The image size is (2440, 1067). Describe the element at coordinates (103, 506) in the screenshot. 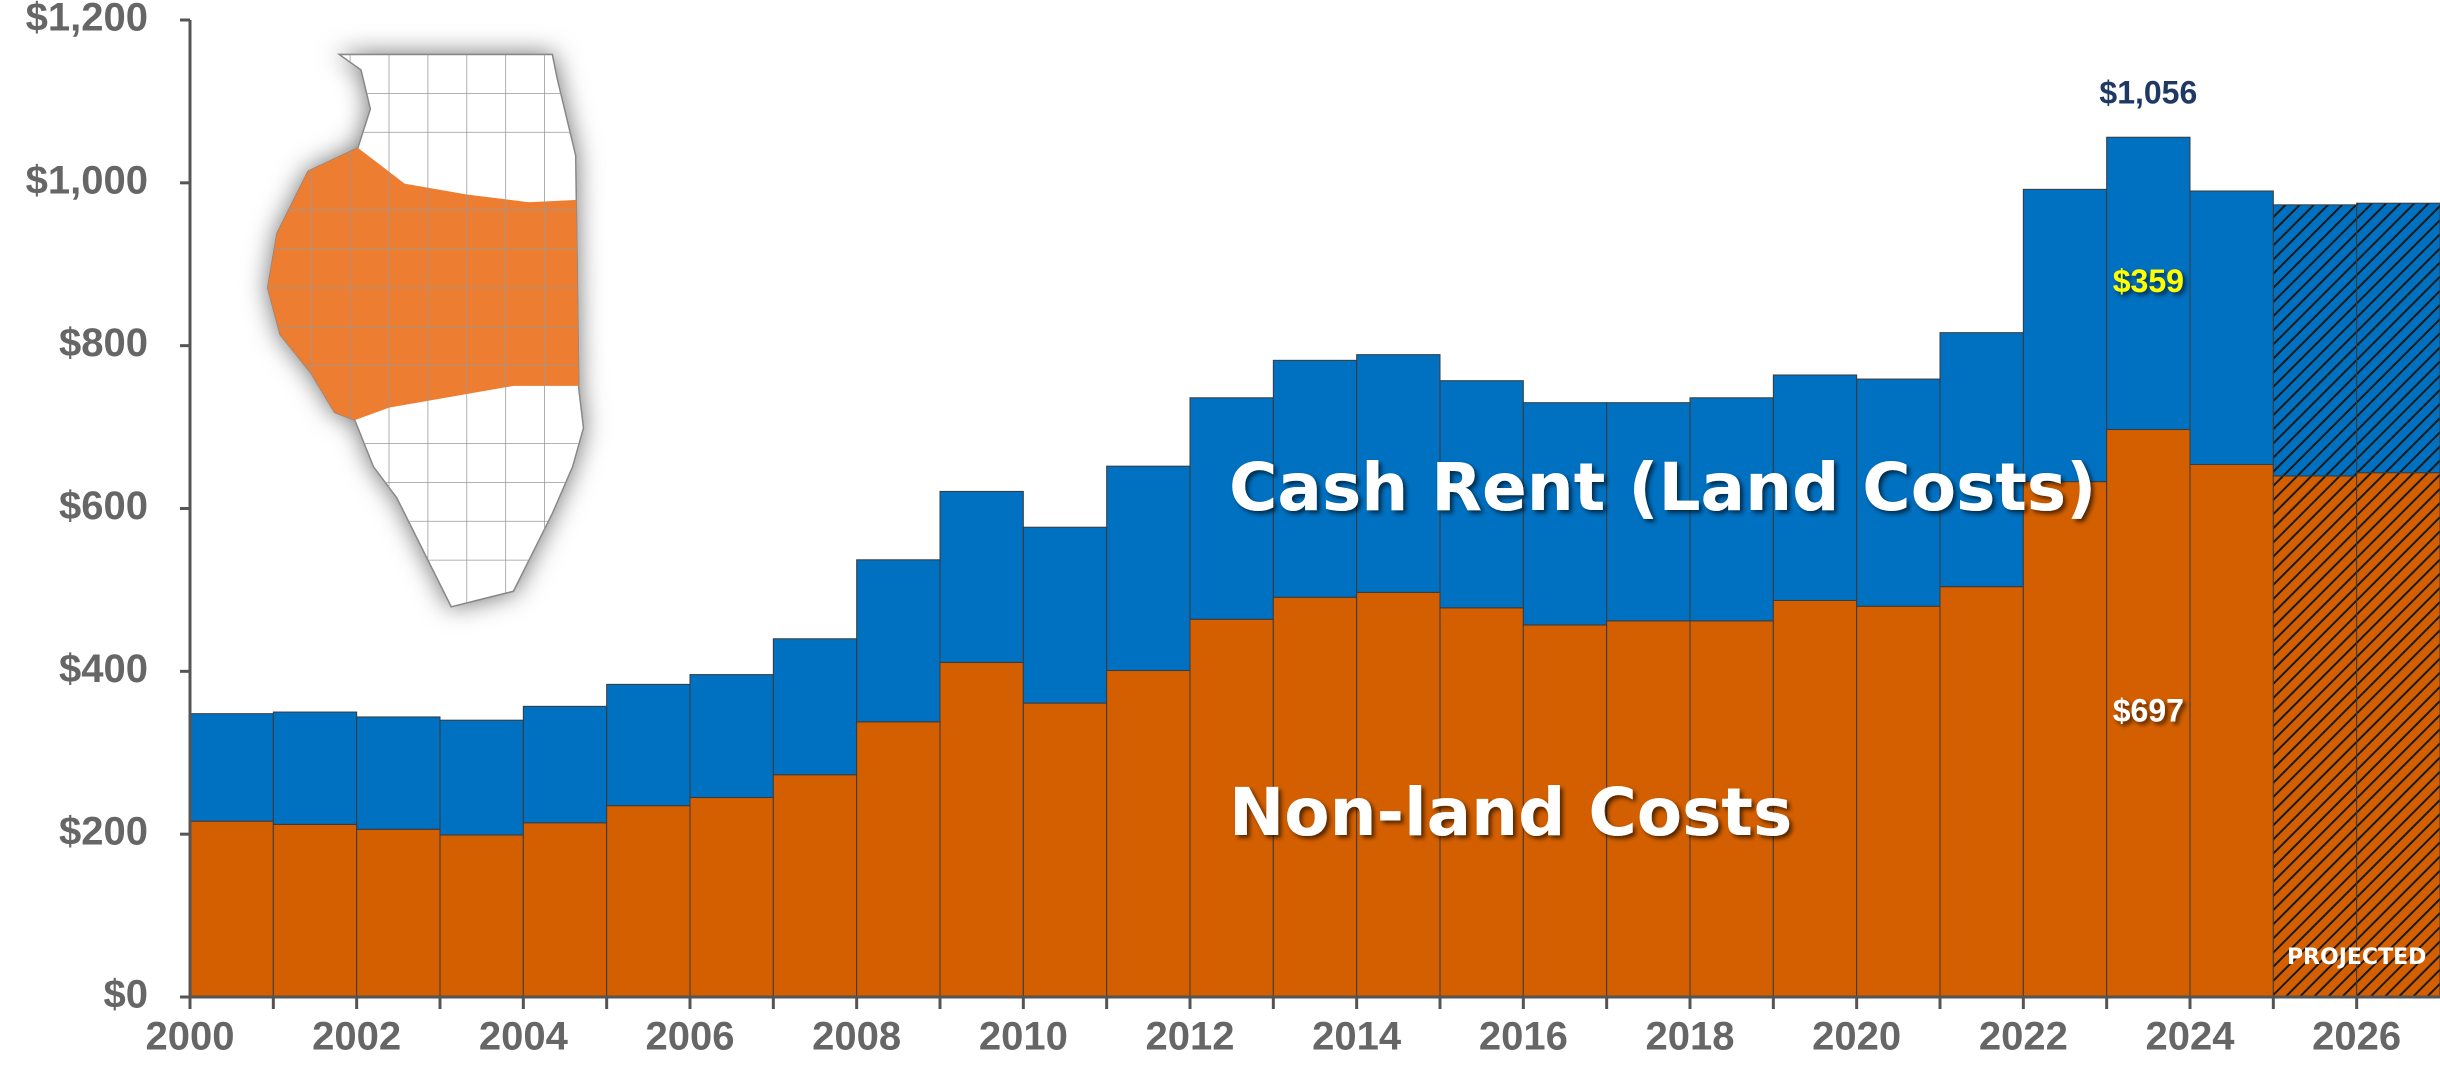

I see `y-tick-label: $600` at that location.